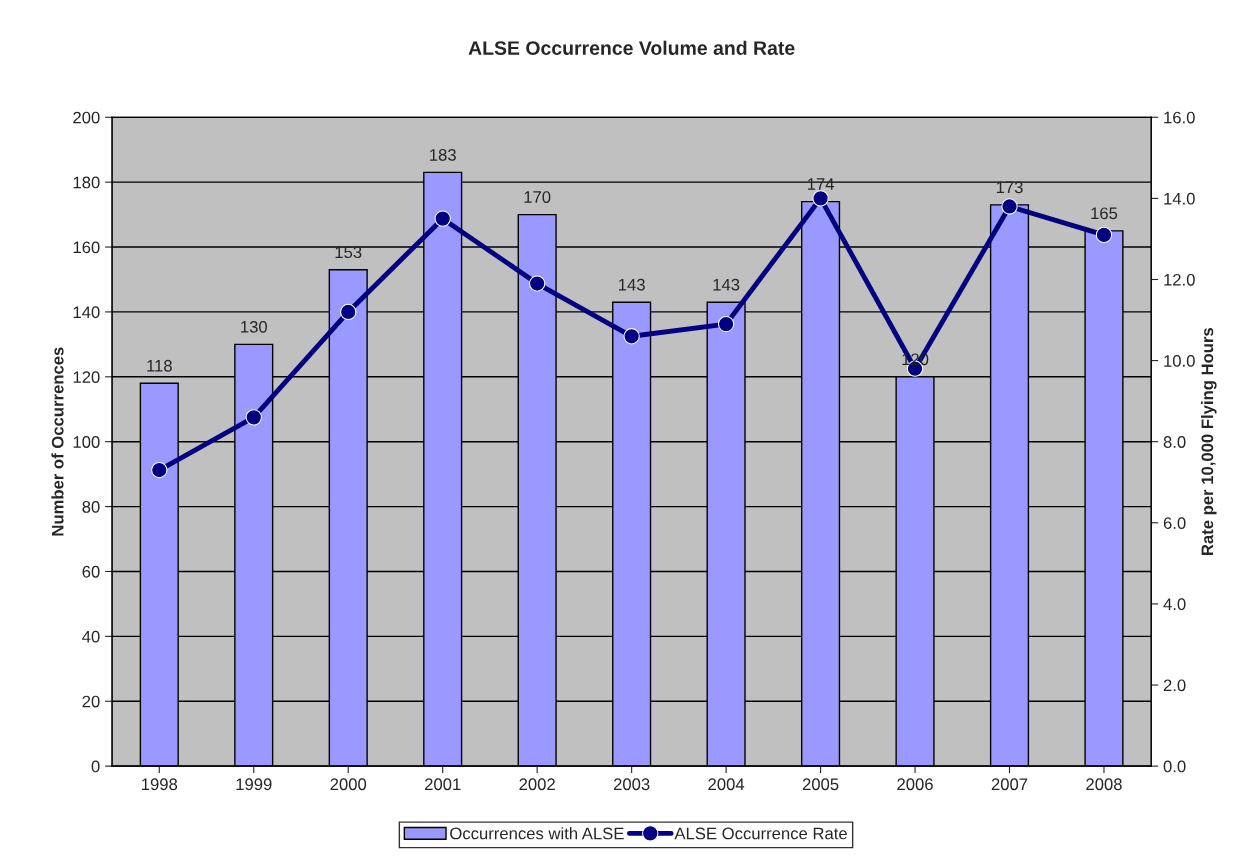  I want to click on y-tick-label: 200, so click(86, 117).